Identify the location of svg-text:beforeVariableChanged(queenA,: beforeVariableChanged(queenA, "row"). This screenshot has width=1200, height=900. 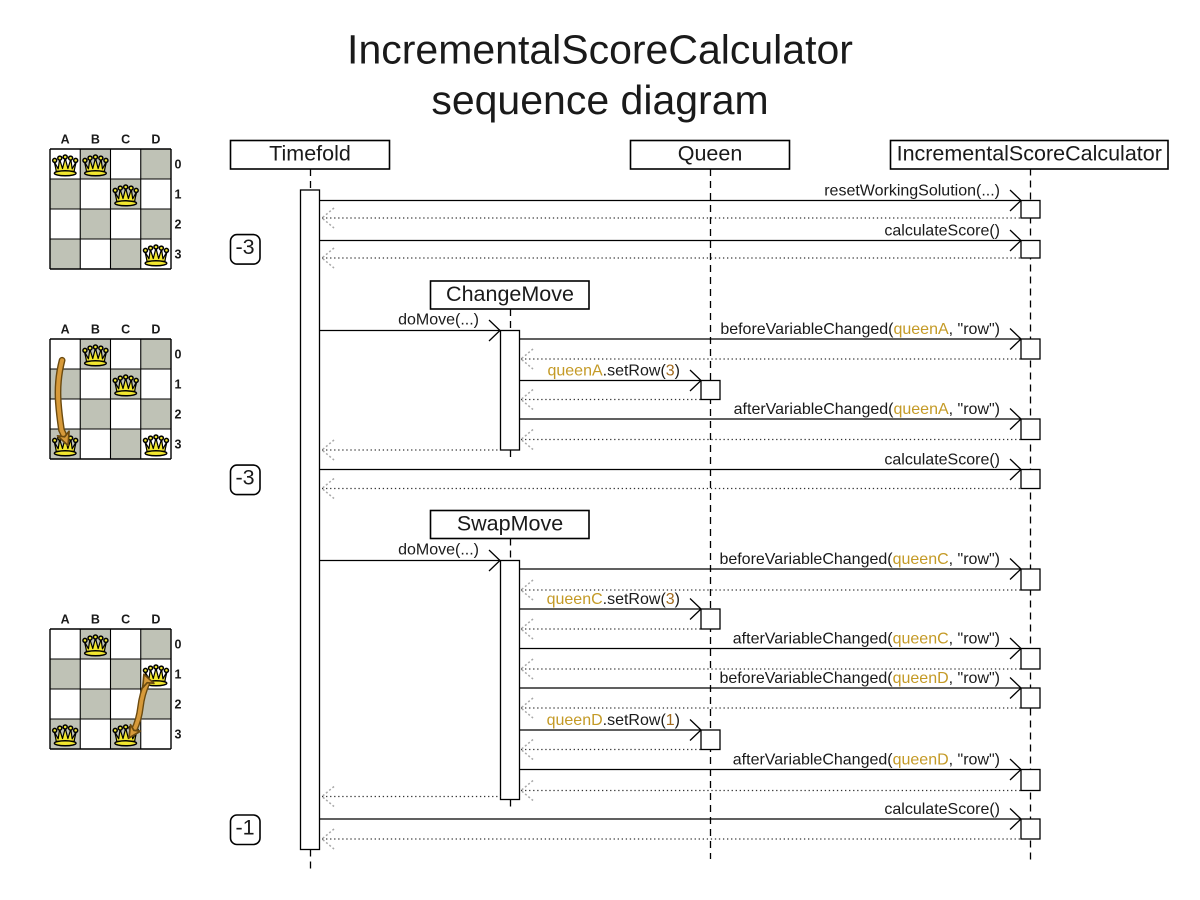
(860, 329).